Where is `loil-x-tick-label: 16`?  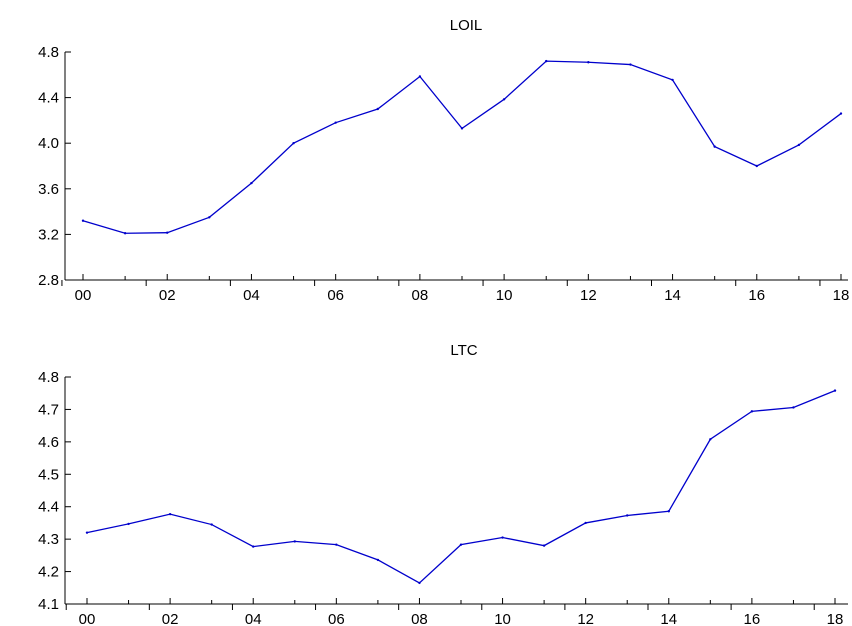
loil-x-tick-label: 16 is located at coordinates (756, 295).